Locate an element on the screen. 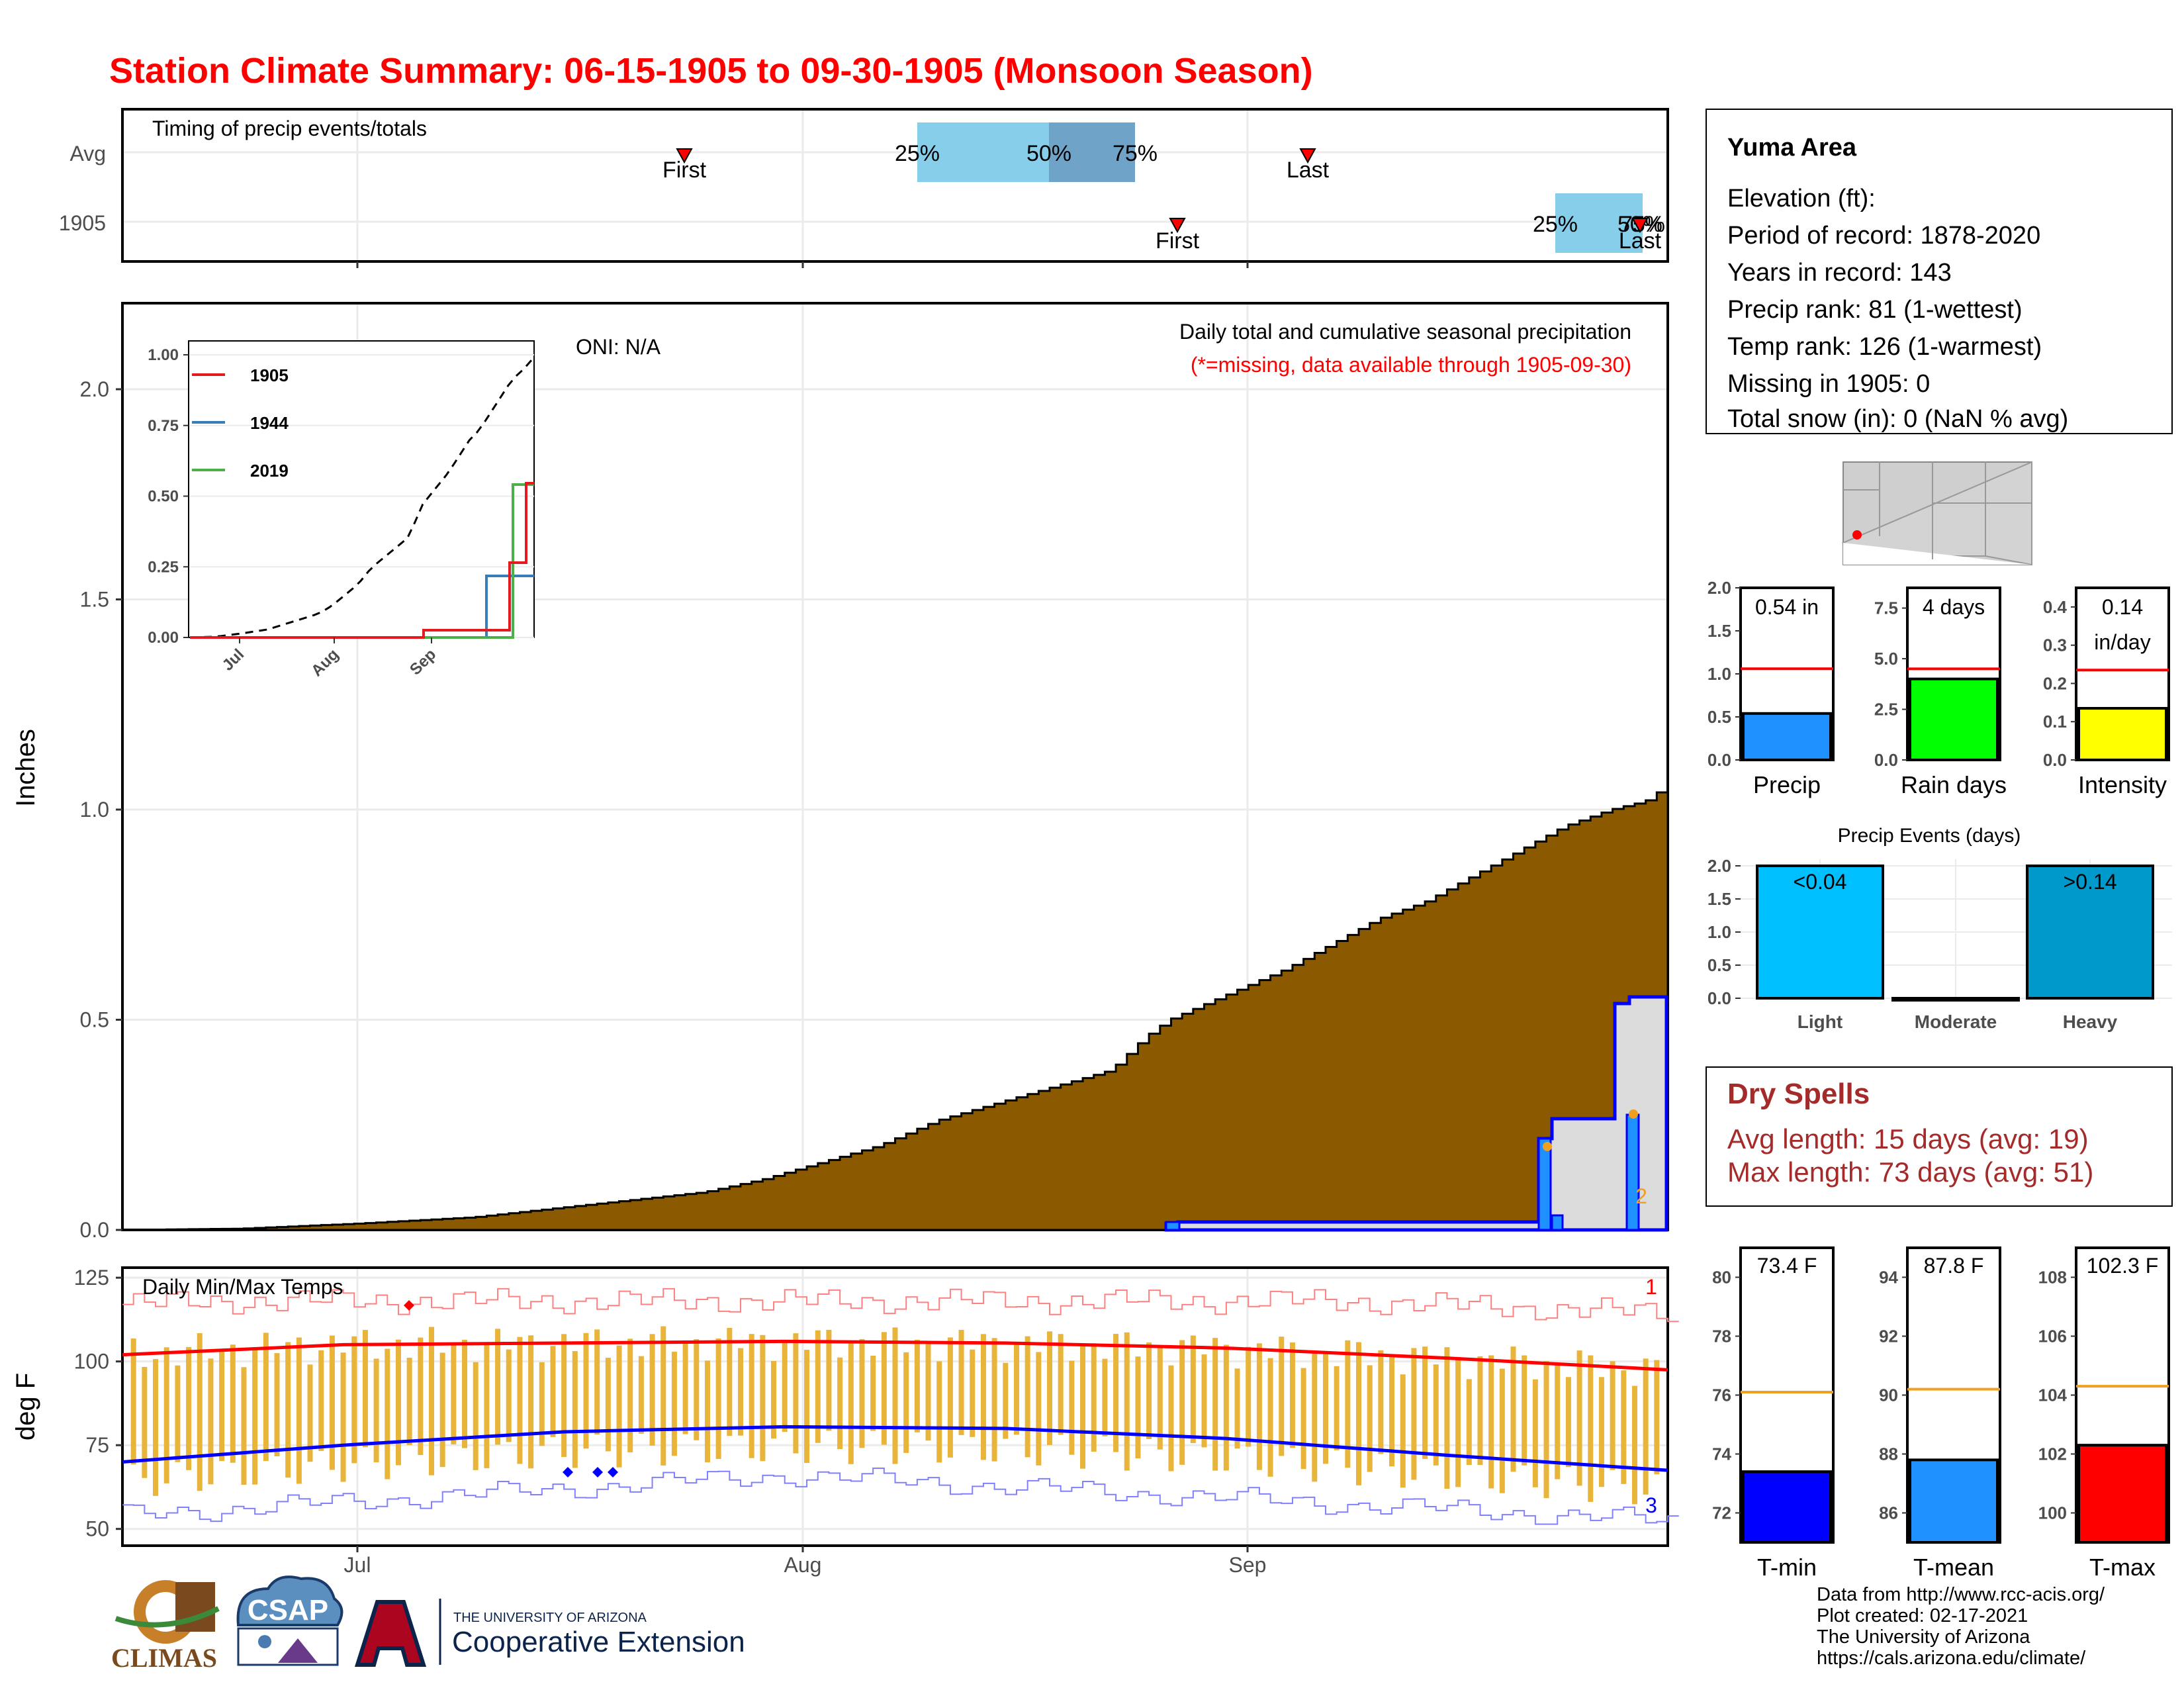 The width and height of the screenshot is (2184, 1688). timing-row-1905: 1905 is located at coordinates (82, 223).